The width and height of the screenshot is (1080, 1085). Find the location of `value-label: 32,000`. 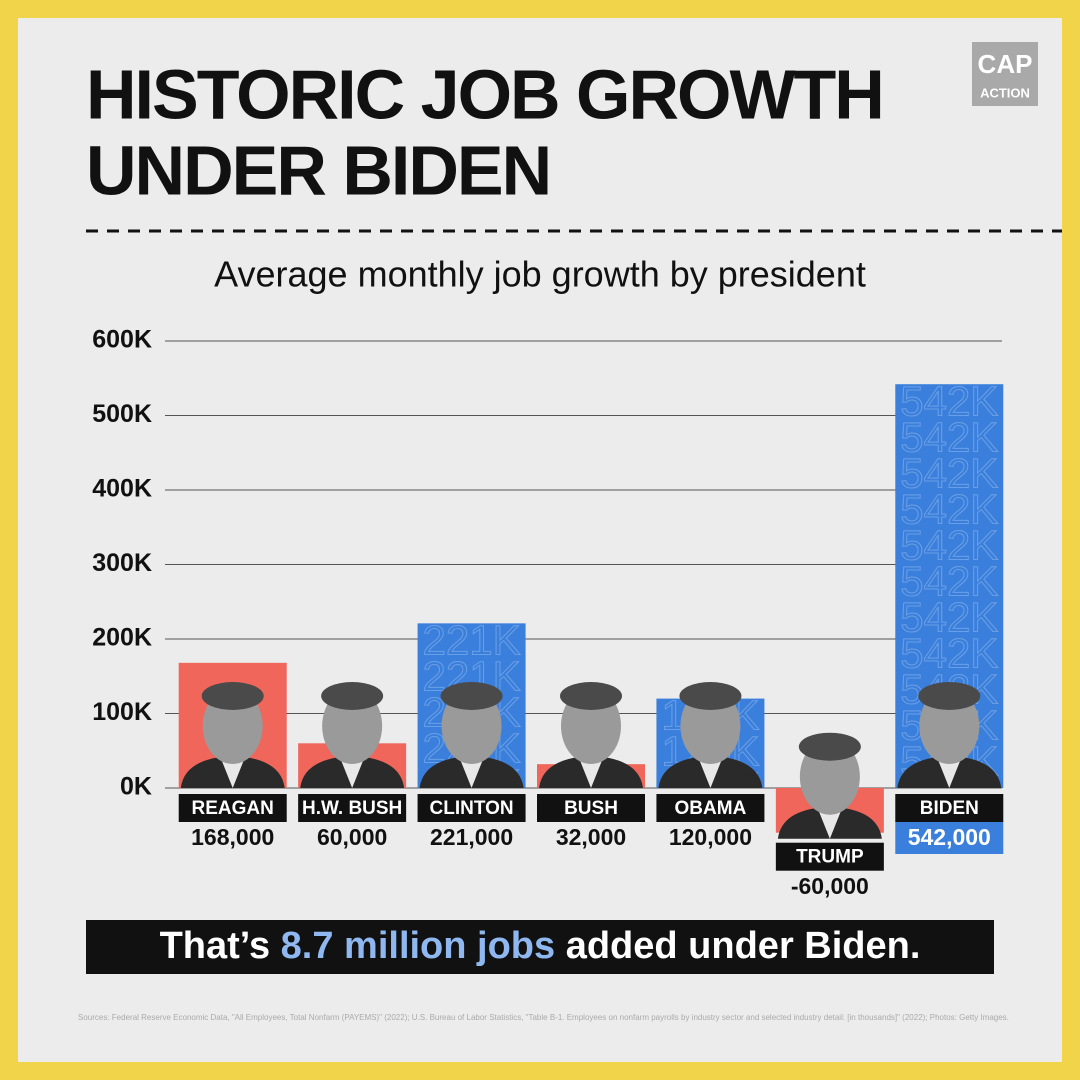

value-label: 32,000 is located at coordinates (591, 837).